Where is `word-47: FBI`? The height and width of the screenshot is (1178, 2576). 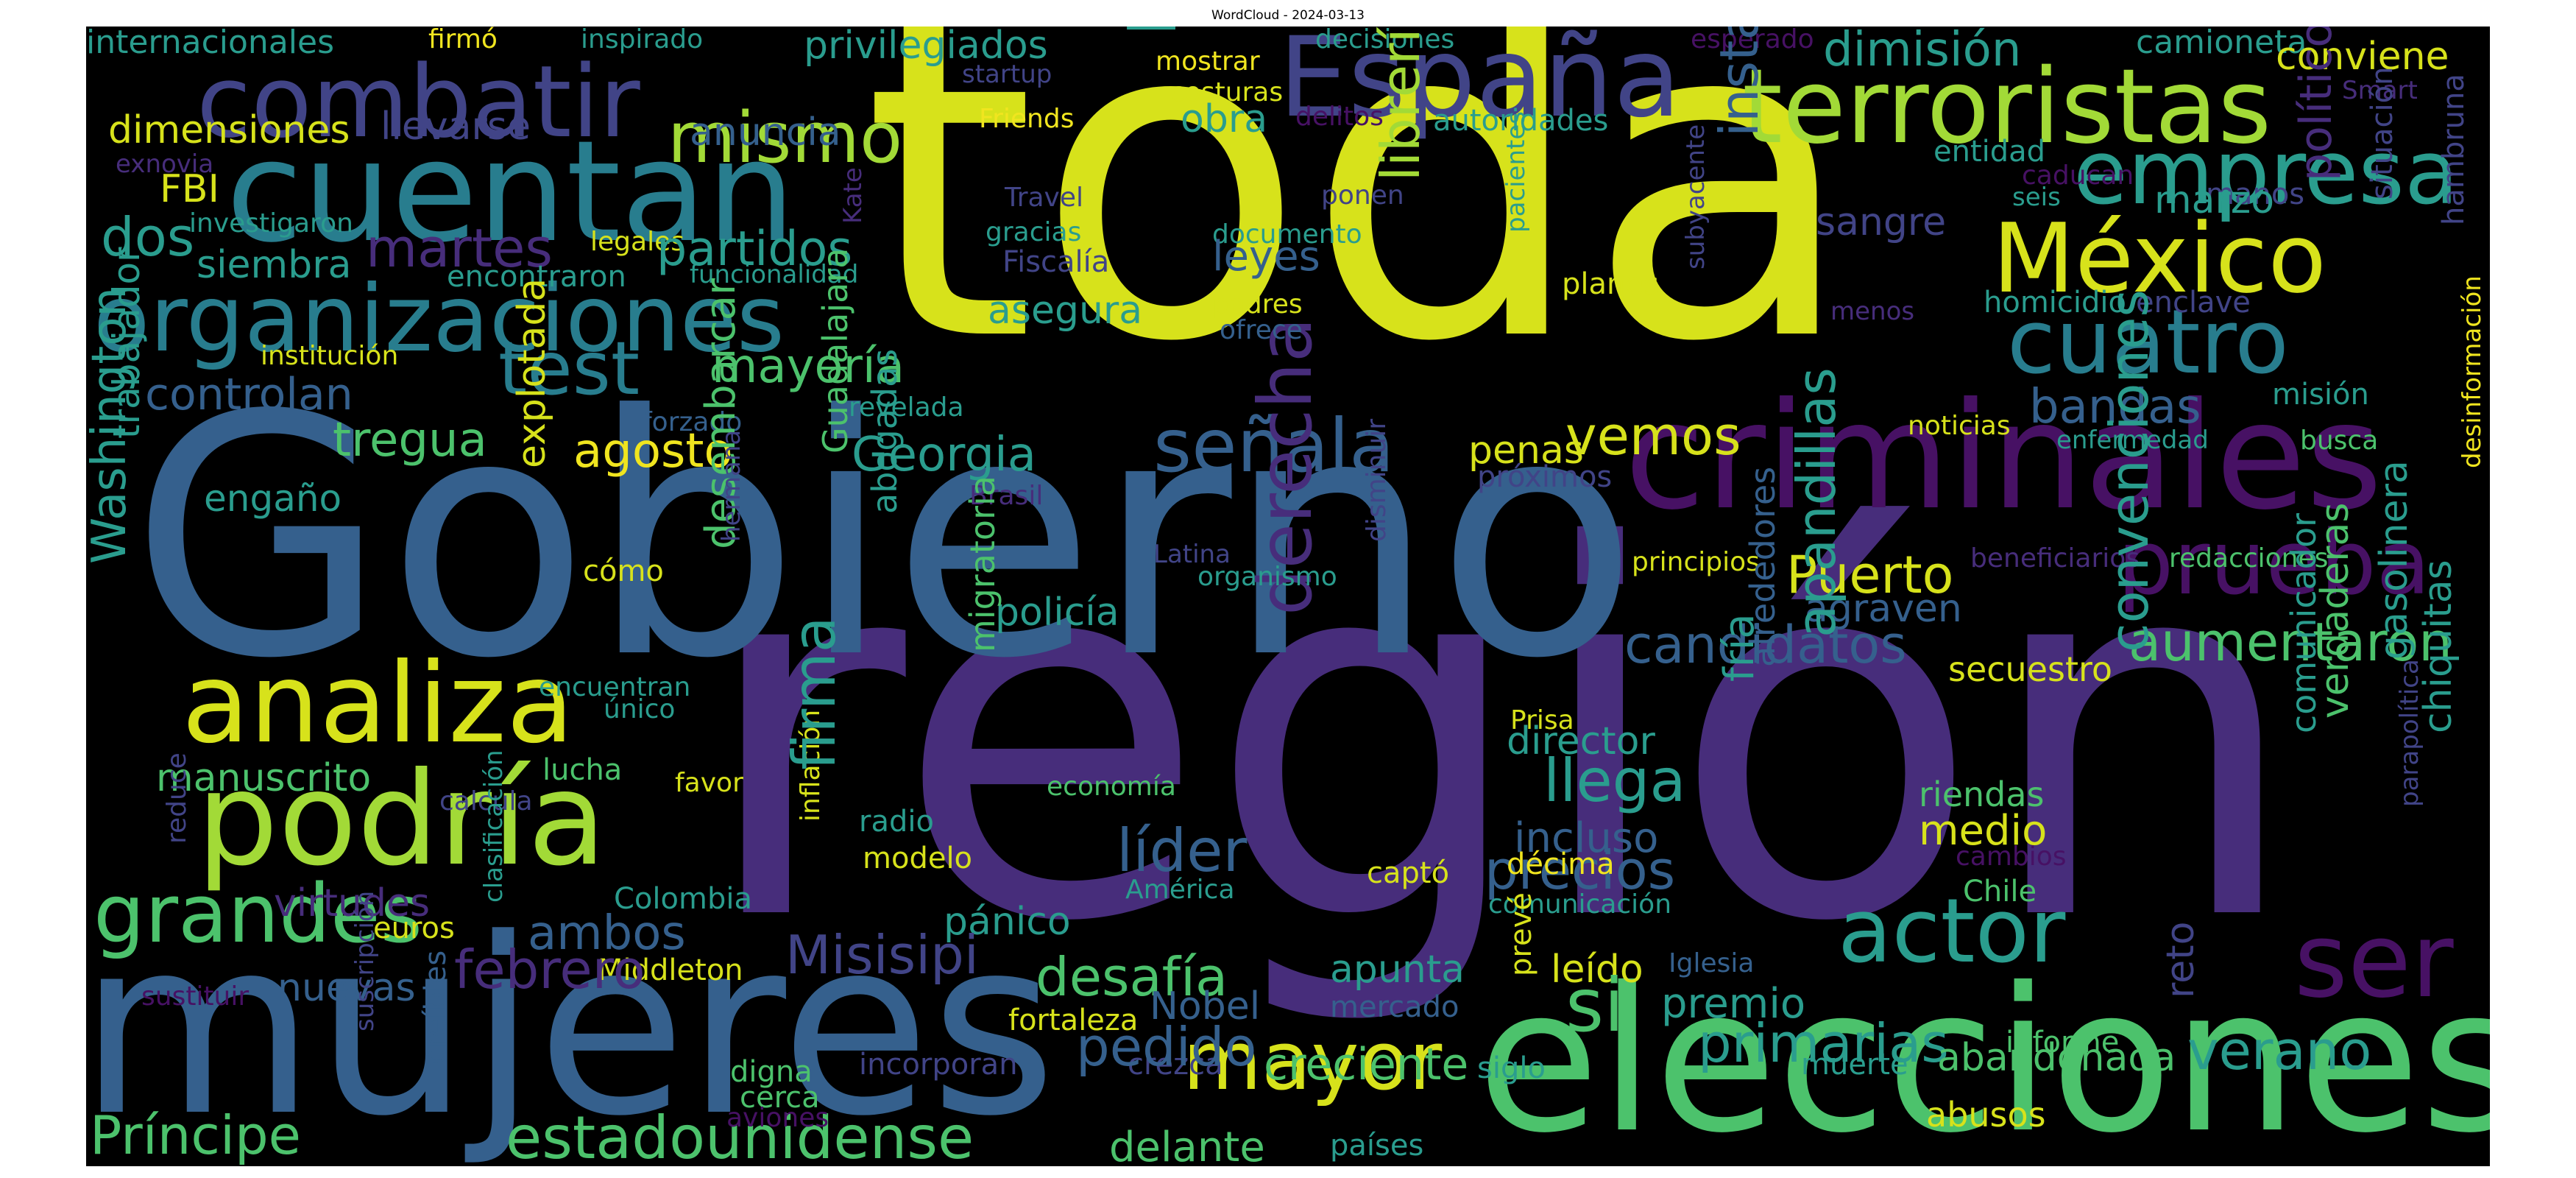 word-47: FBI is located at coordinates (189, 189).